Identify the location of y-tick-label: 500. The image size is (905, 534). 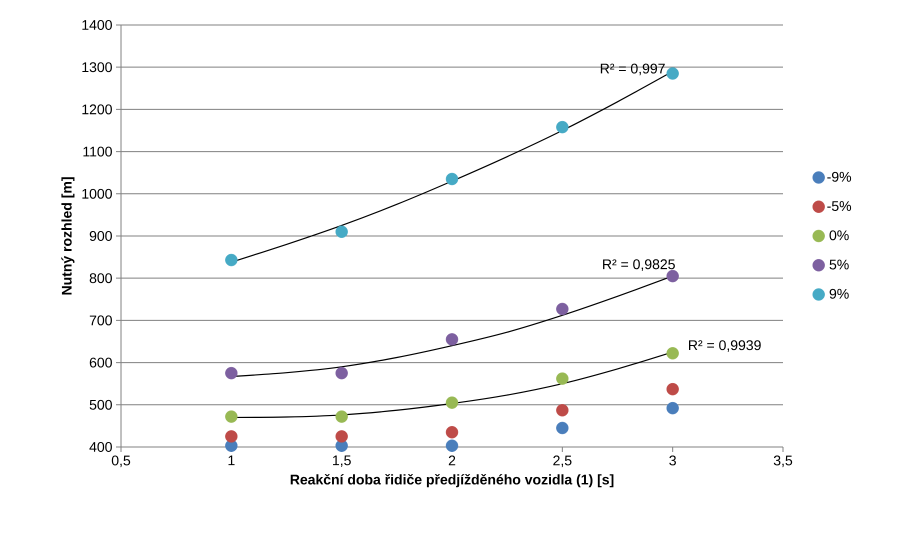
(101, 405).